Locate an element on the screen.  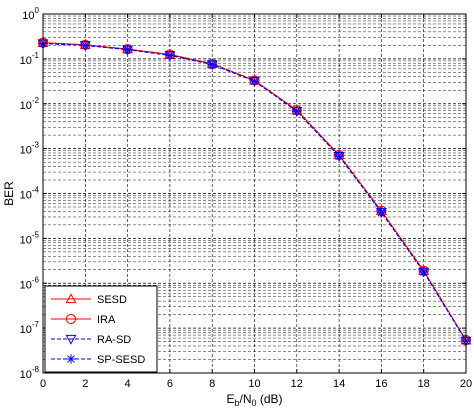
y-tick-label: 10⁻⁴ is located at coordinates (30, 194).